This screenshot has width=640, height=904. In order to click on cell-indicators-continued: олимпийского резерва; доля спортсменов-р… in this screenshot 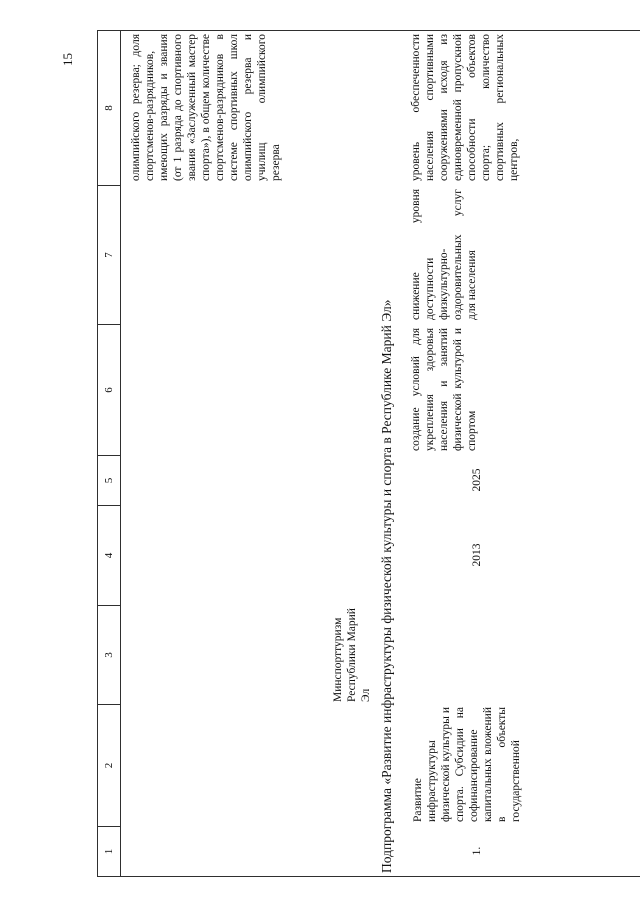, I will do `click(206, 107)`.